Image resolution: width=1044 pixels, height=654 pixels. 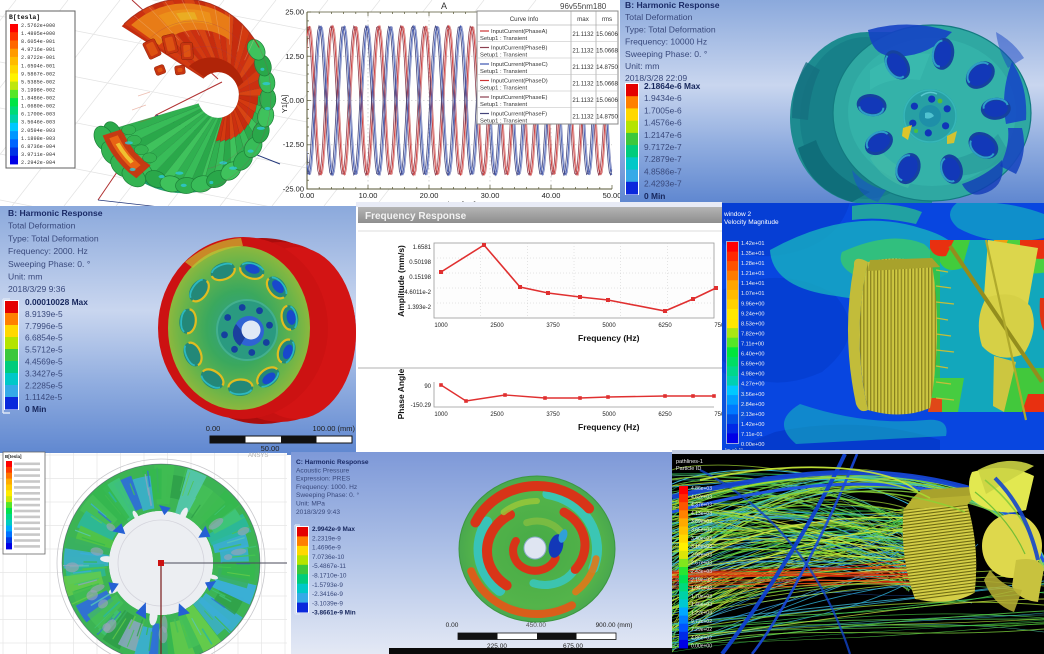 I want to click on svg-text: 5.5712e-5, so click(x=44, y=350).